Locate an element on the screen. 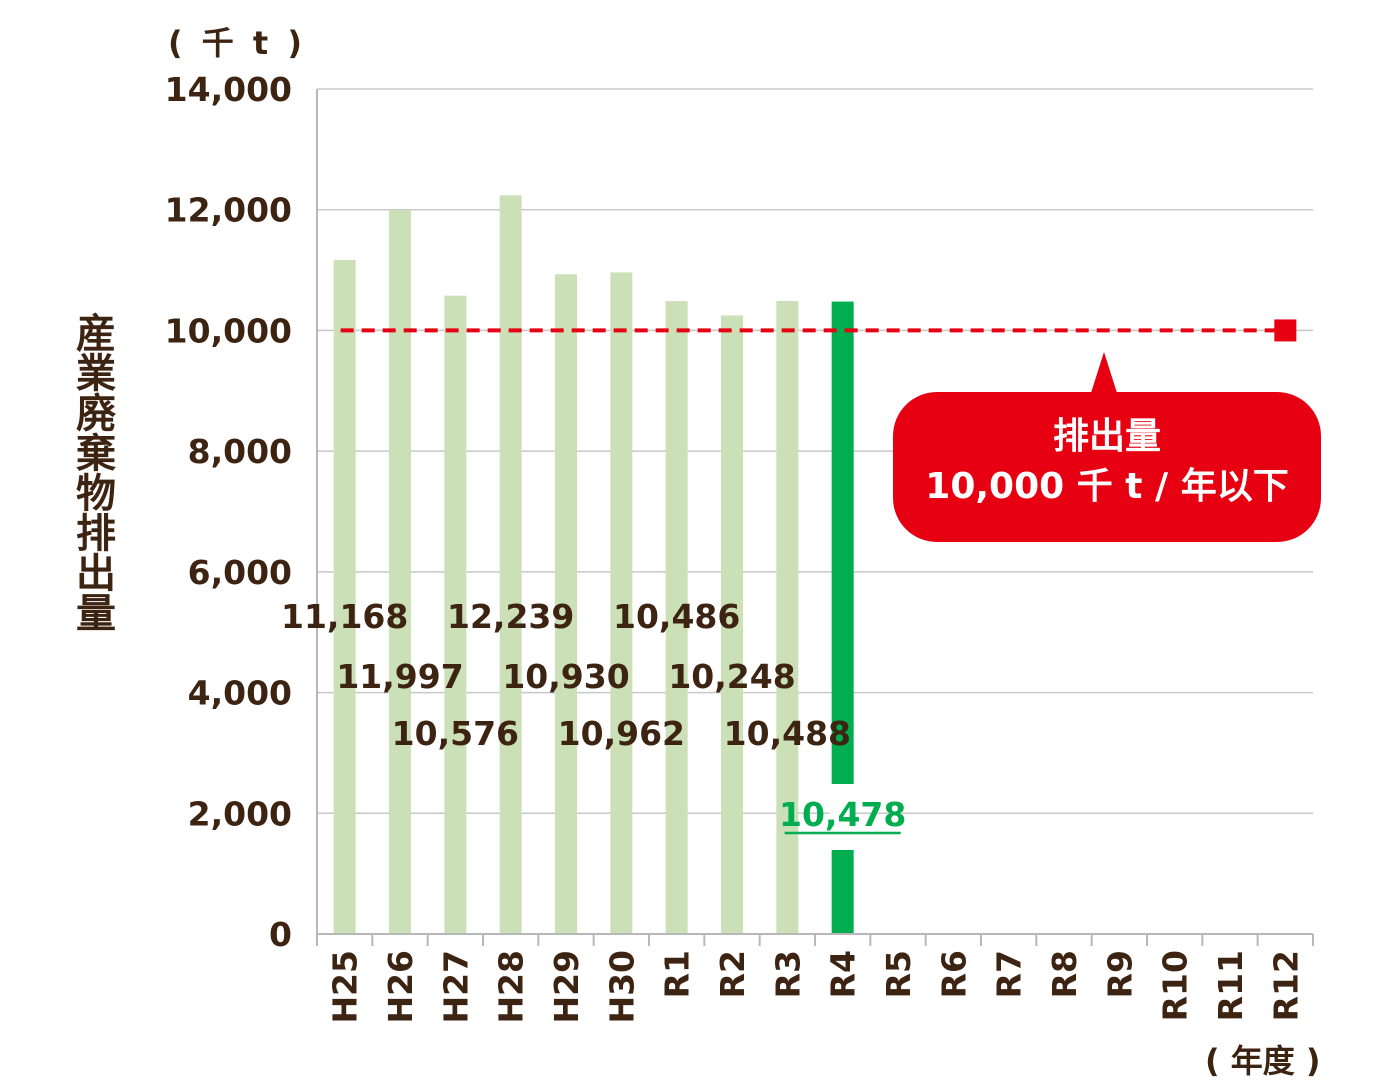  x-tick-label: H27 is located at coordinates (455, 987).